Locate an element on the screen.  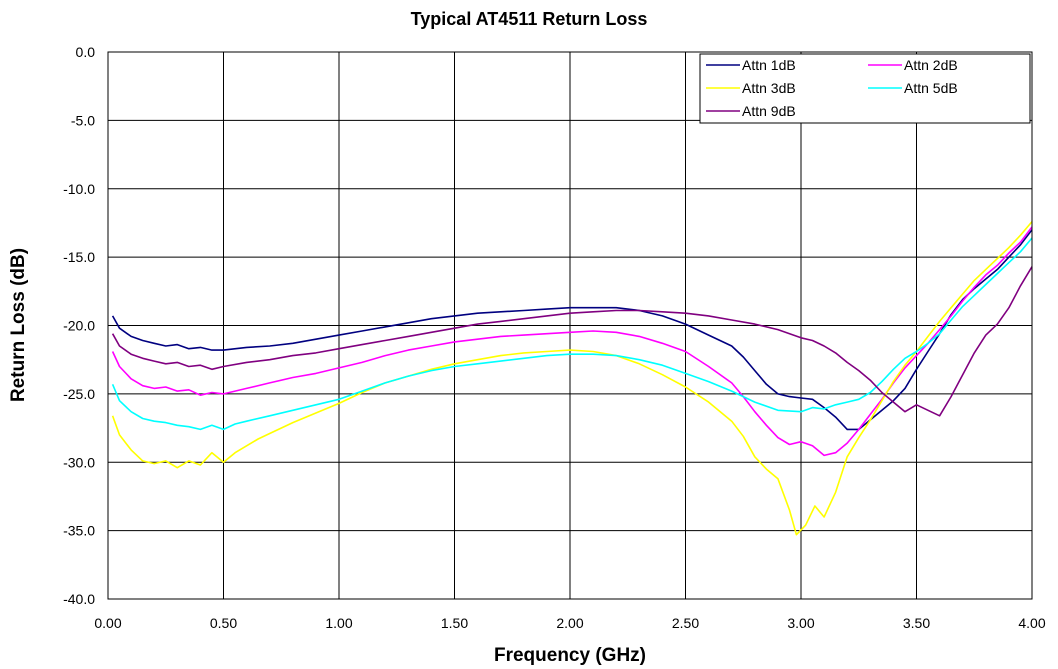
y-tick-label: -35.0 is located at coordinates (79, 531).